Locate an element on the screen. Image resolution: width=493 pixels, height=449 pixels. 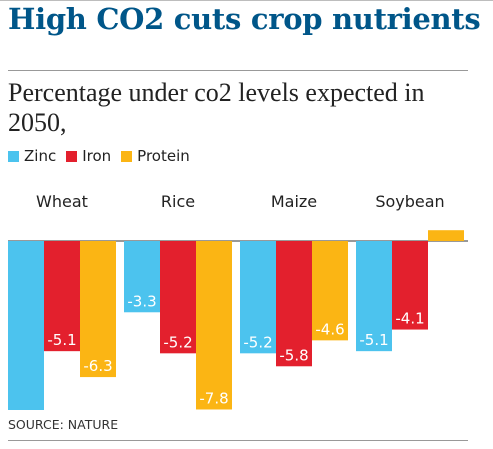
source-note: SOURCE: NATURE is located at coordinates (63, 424).